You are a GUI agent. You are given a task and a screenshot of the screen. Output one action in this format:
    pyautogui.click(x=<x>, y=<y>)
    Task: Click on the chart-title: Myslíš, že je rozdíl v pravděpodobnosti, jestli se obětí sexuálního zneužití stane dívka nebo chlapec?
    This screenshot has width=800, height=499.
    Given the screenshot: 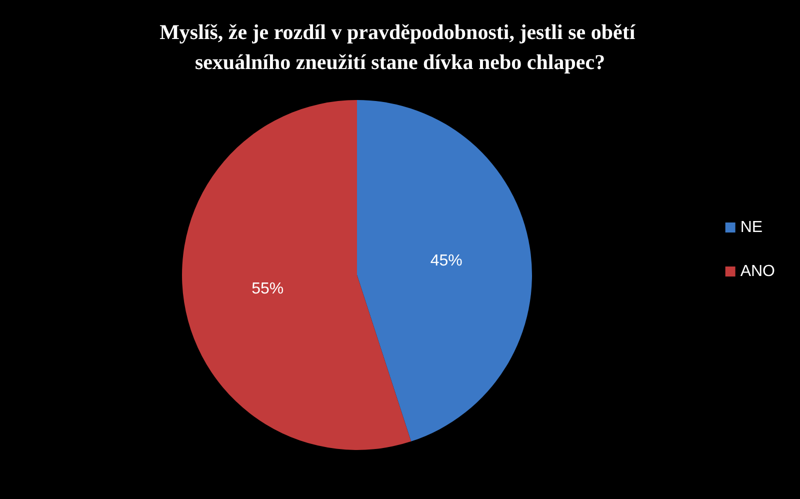 What is the action you would take?
    pyautogui.click(x=400, y=47)
    